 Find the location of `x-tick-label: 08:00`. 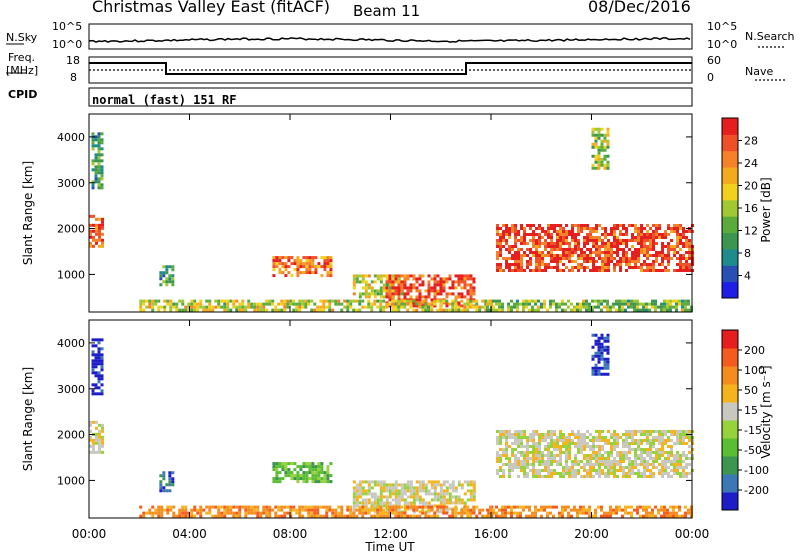

x-tick-label: 08:00 is located at coordinates (290, 534).